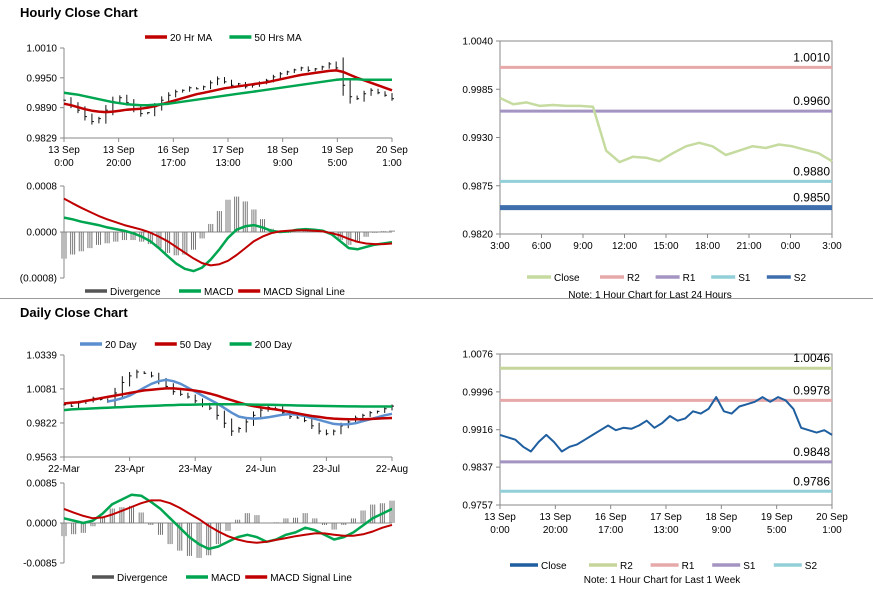 This screenshot has width=873, height=601. What do you see at coordinates (74, 312) in the screenshot?
I see `daily-section-title: Daily Close Chart` at bounding box center [74, 312].